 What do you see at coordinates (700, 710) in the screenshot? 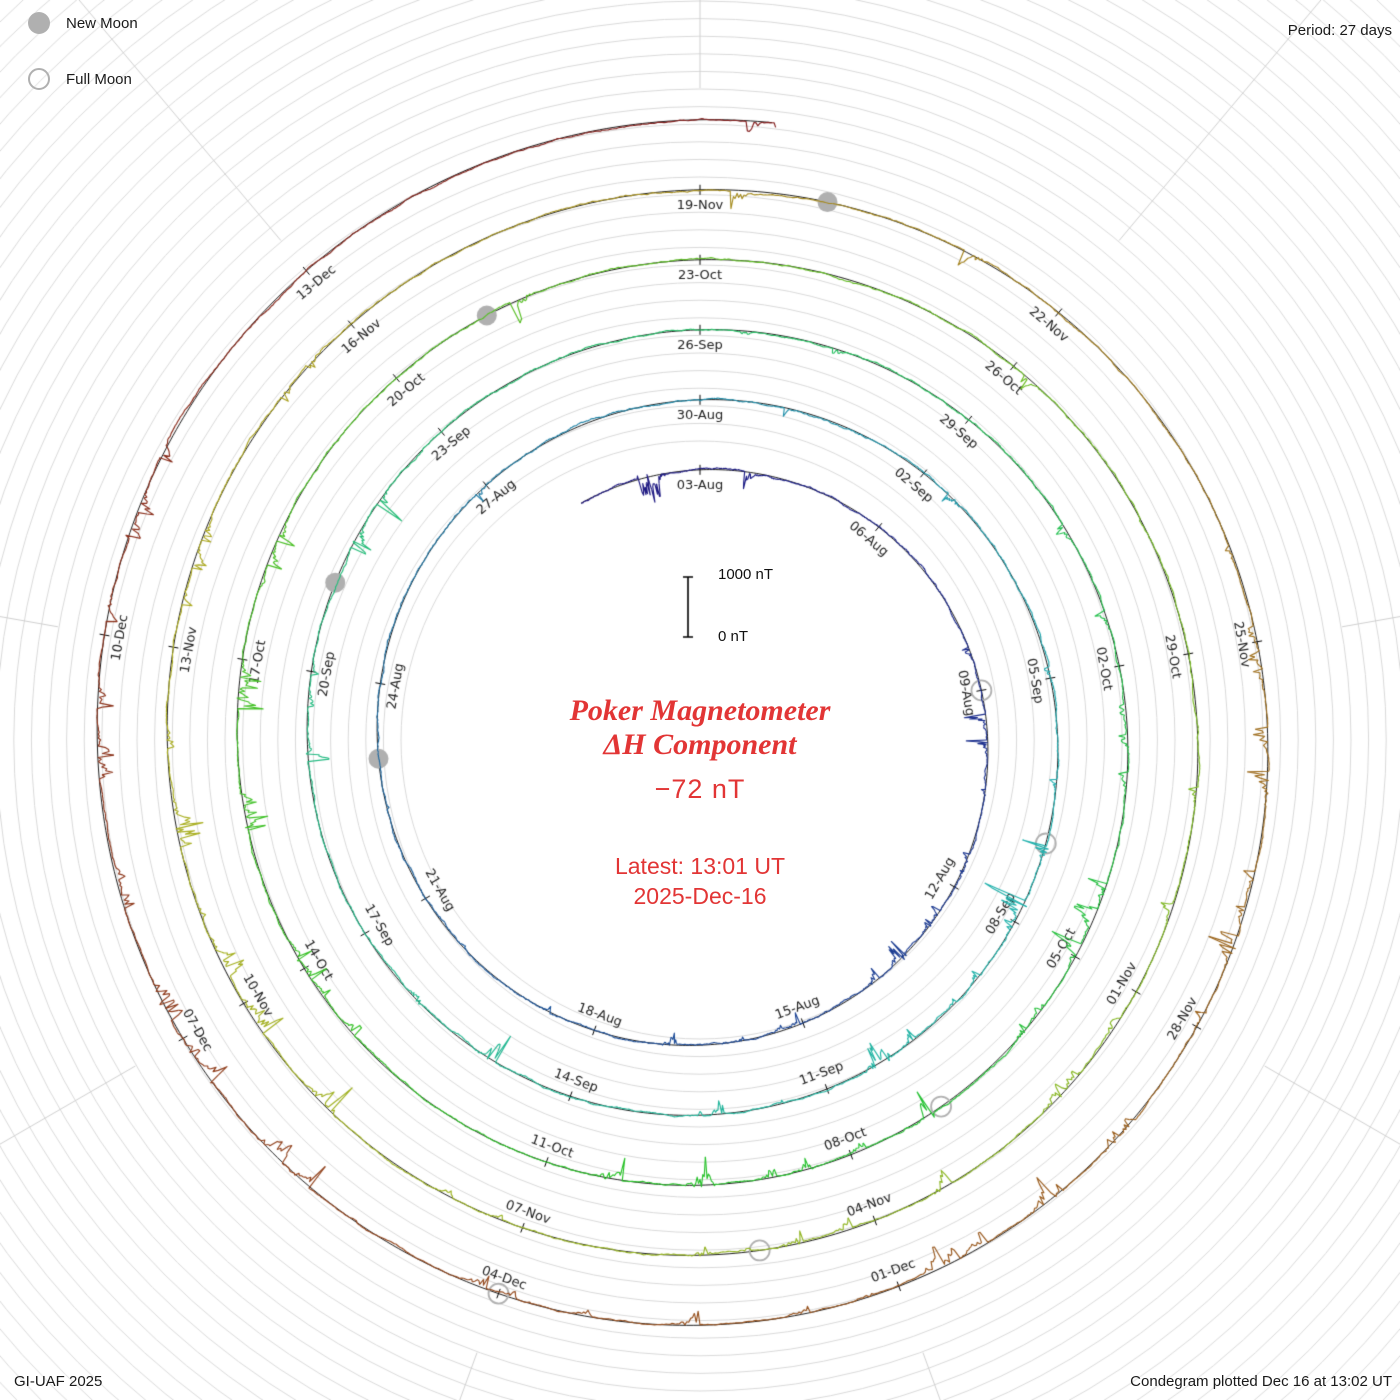
I see `chart-title-line1: Poker Magnetometer` at bounding box center [700, 710].